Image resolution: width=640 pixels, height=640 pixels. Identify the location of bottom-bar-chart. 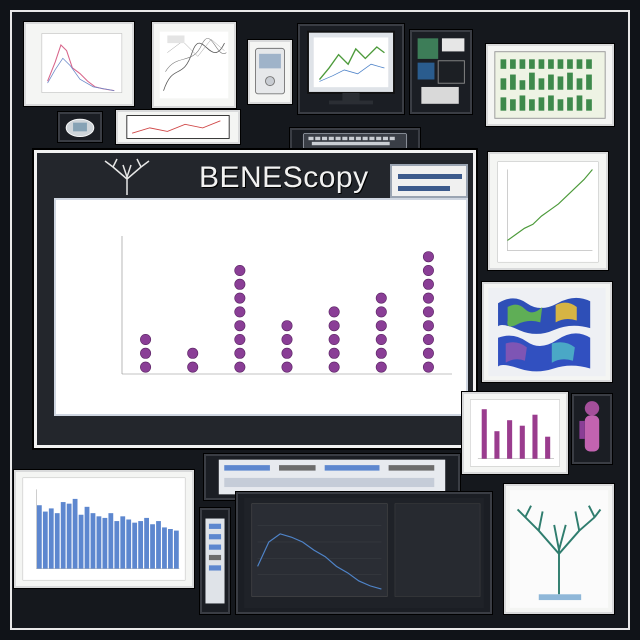
(104, 529).